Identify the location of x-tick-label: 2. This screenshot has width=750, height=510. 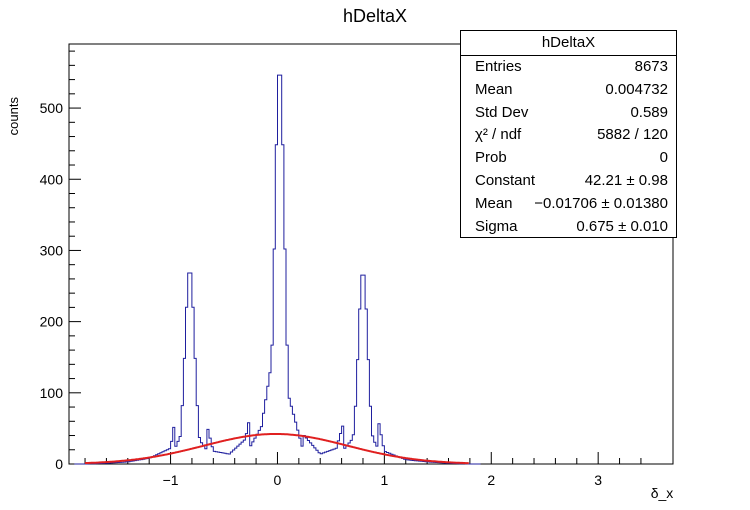
(491, 480).